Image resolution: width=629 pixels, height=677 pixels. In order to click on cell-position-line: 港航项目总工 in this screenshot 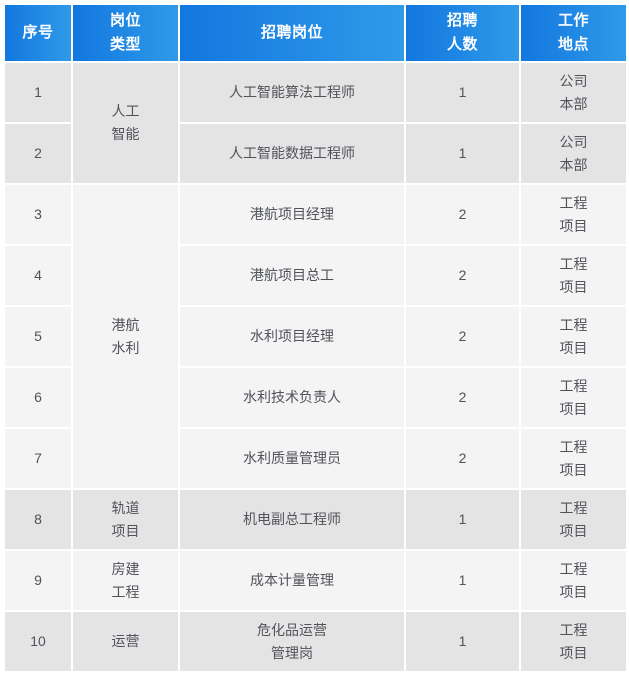, I will do `click(292, 275)`.